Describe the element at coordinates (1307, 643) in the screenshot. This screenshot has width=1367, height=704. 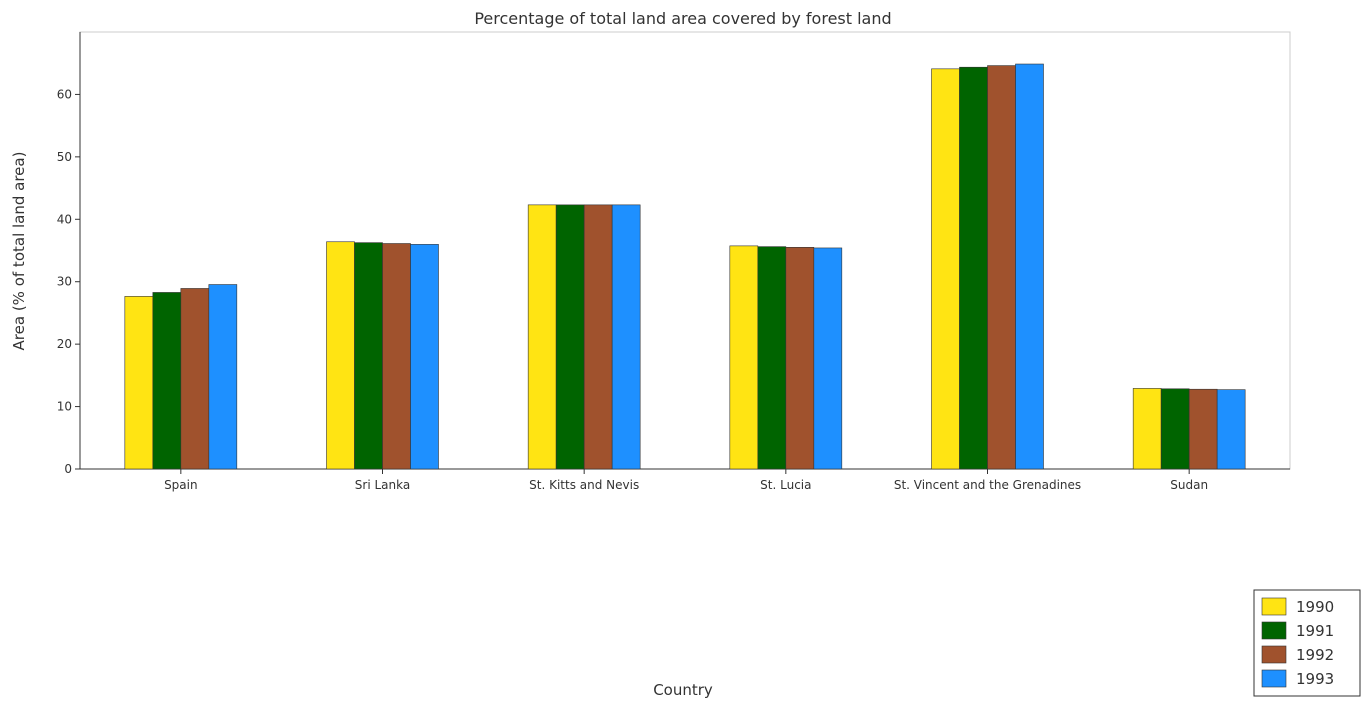
I see `legend: 1990 1991 1992 1993` at that location.